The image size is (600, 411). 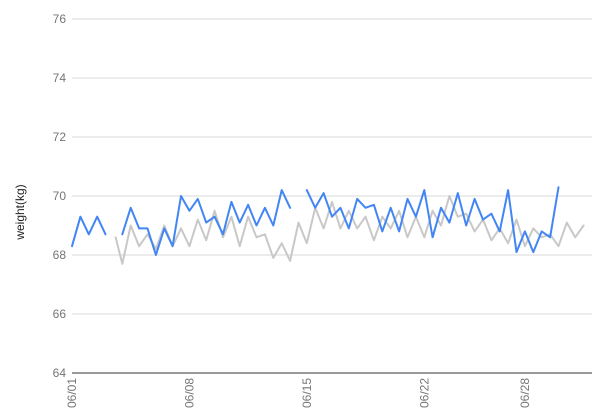 I want to click on y-tick-label: 64, so click(x=60, y=373).